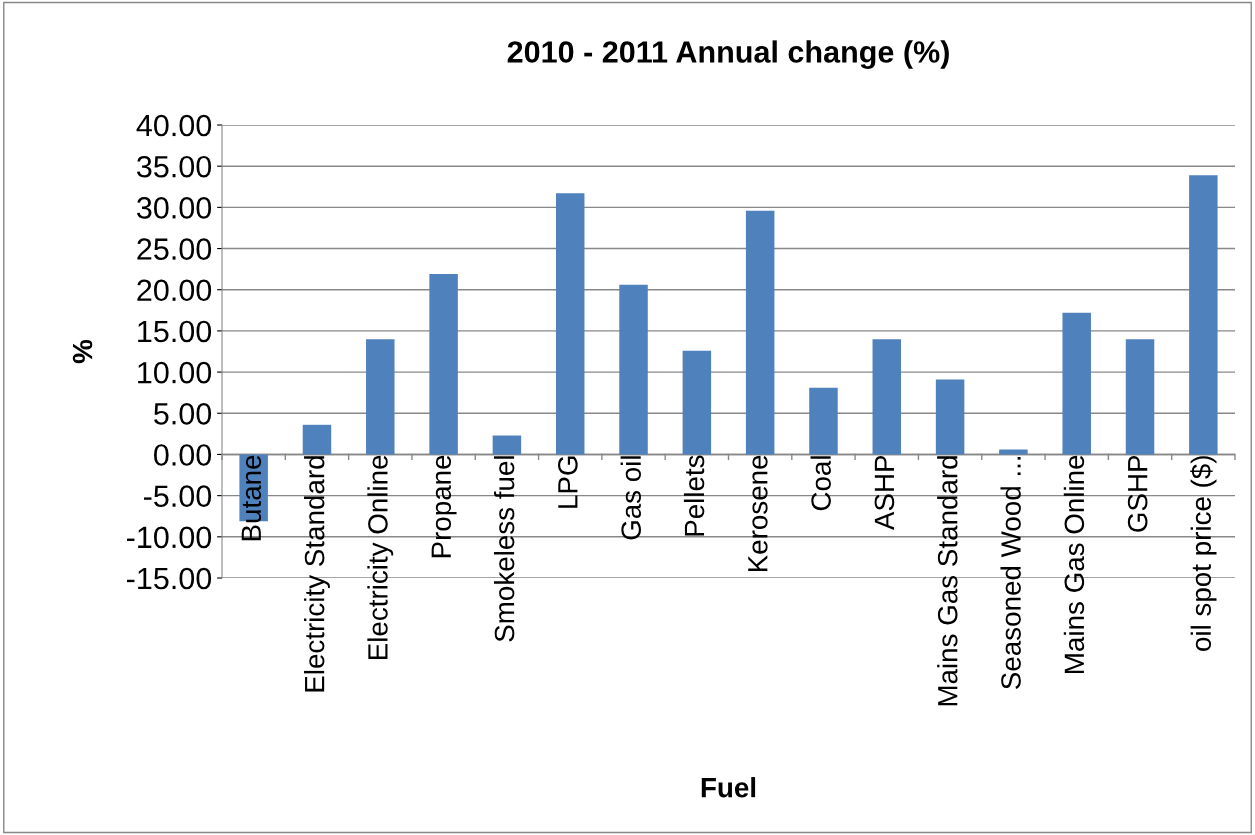  What do you see at coordinates (175, 331) in the screenshot?
I see `y-tick-label: 15.00` at bounding box center [175, 331].